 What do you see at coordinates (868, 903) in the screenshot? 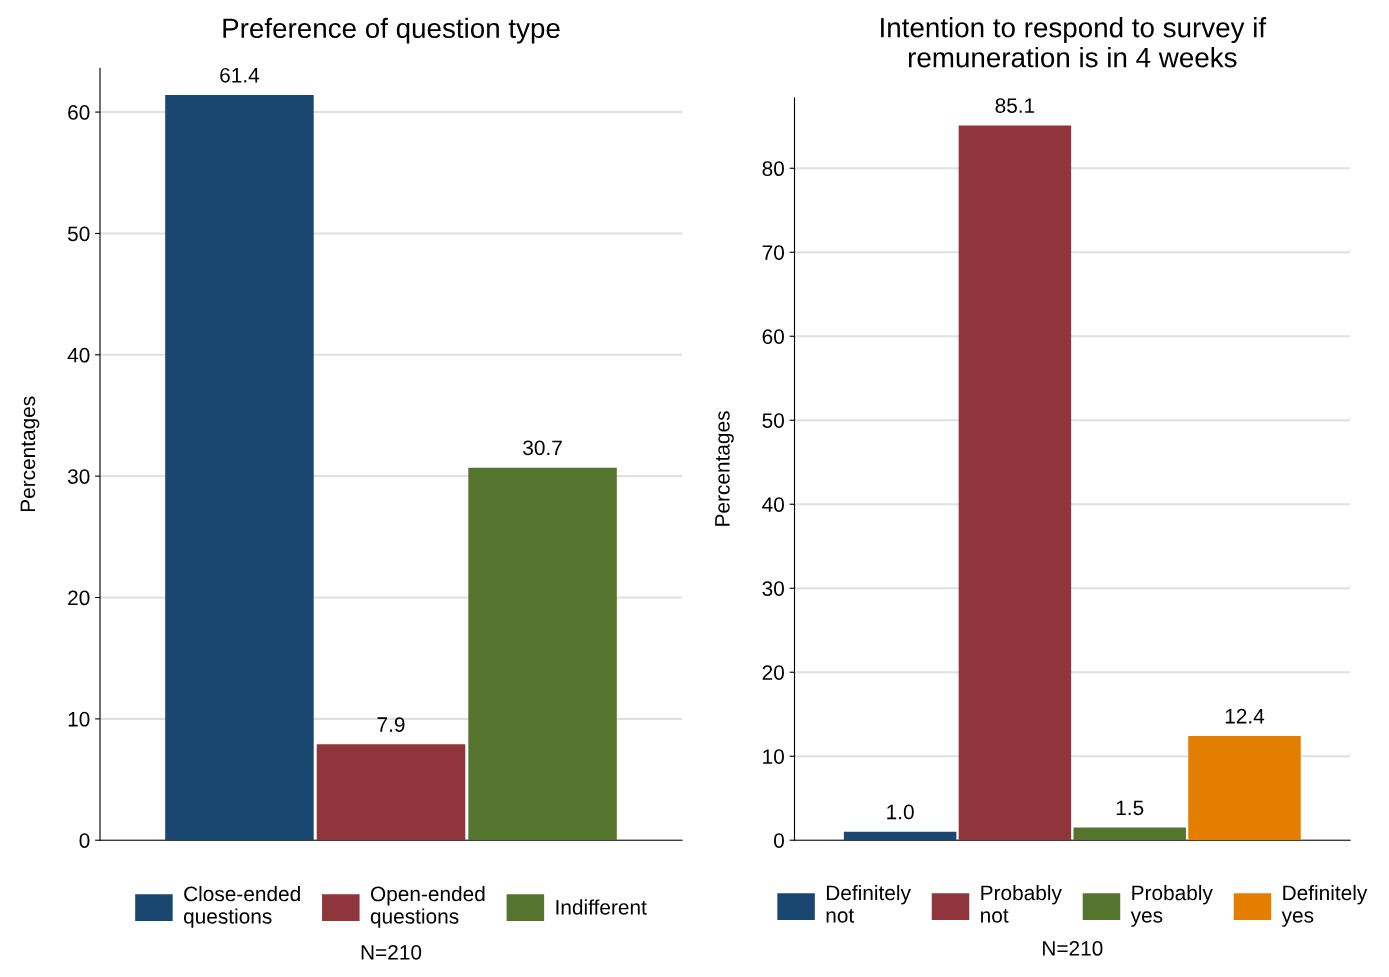
I see `legend-label: Definitely not` at bounding box center [868, 903].